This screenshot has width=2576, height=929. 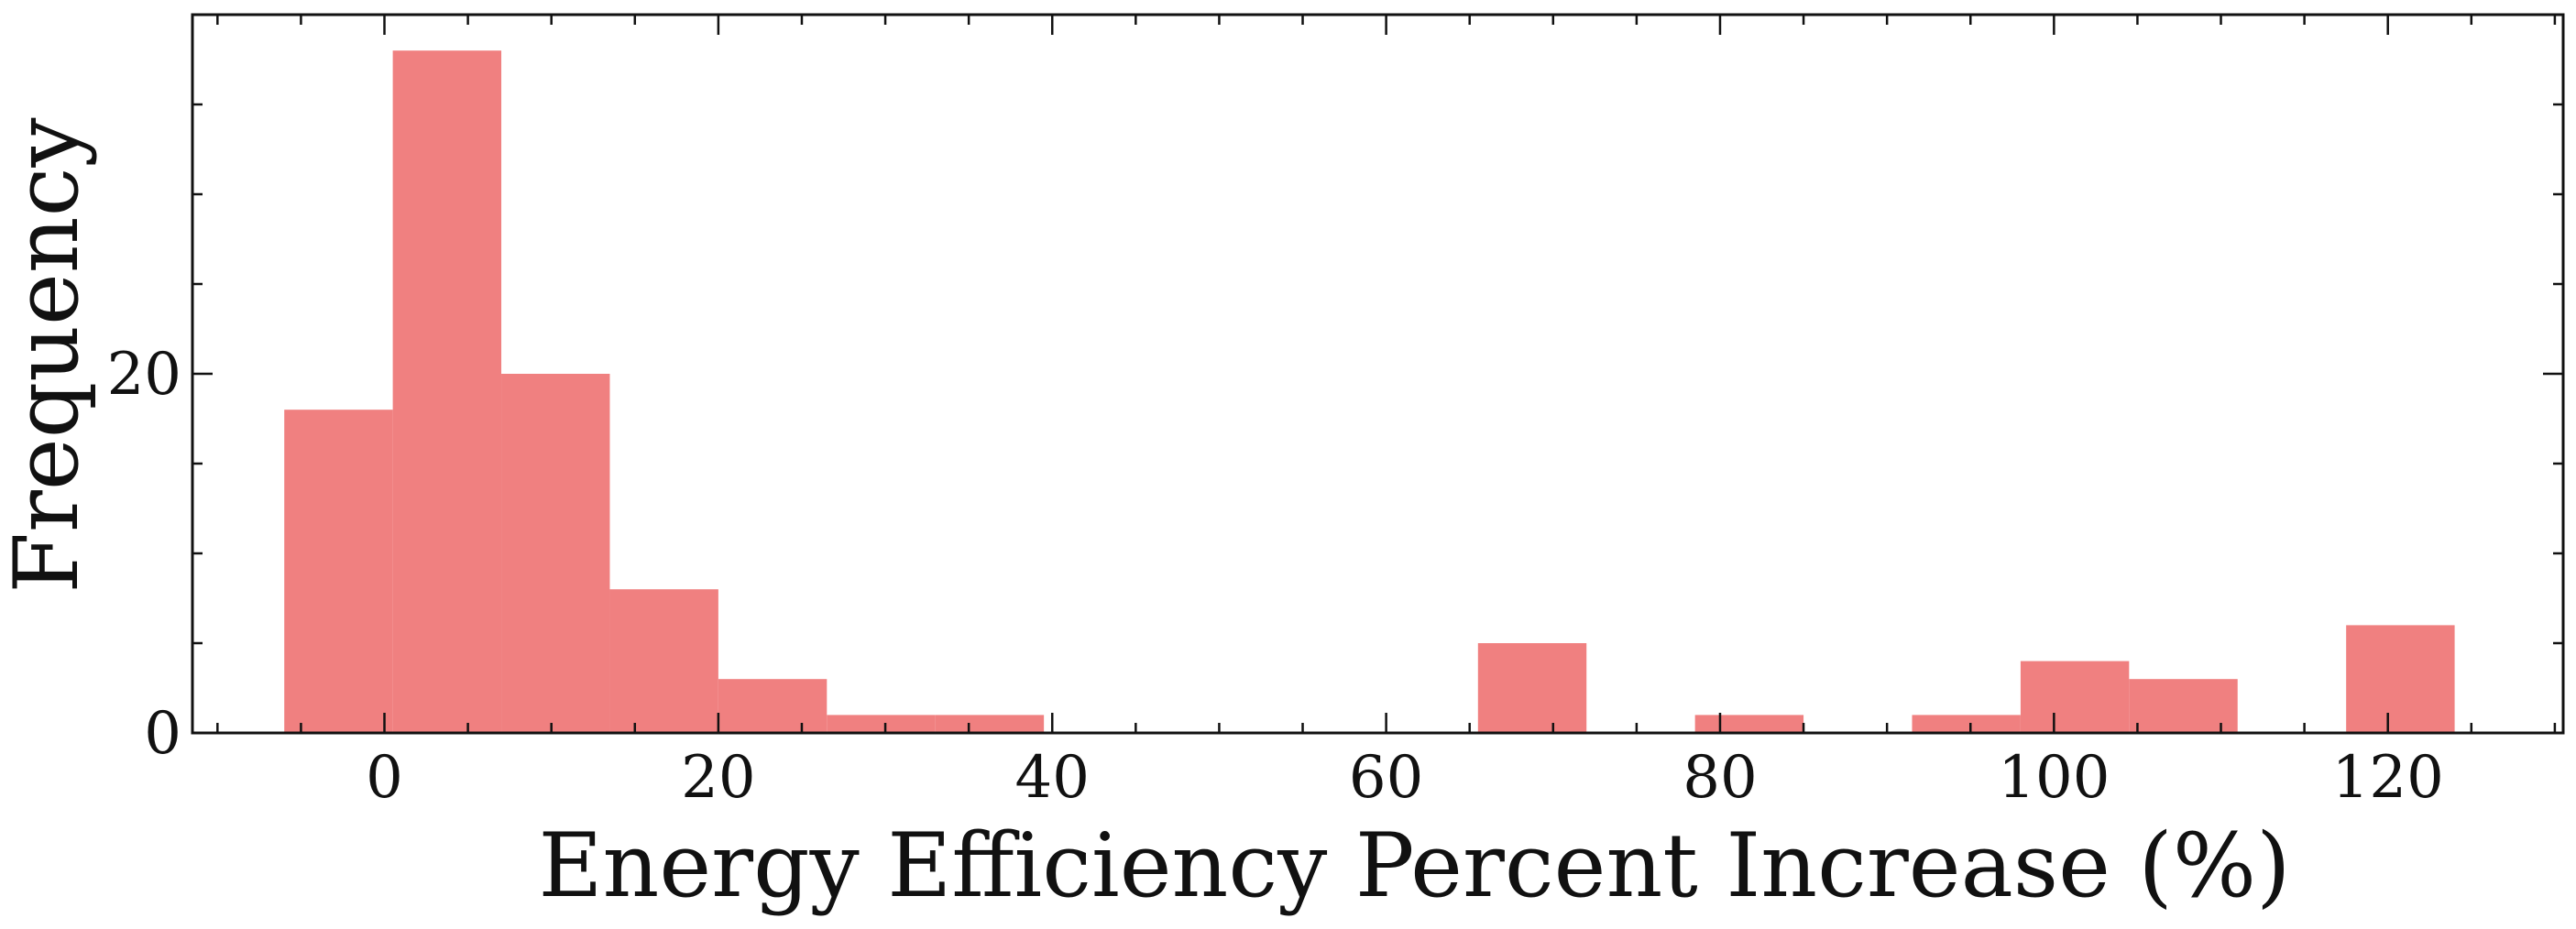 What do you see at coordinates (1720, 778) in the screenshot?
I see `x-tick-label: 80` at bounding box center [1720, 778].